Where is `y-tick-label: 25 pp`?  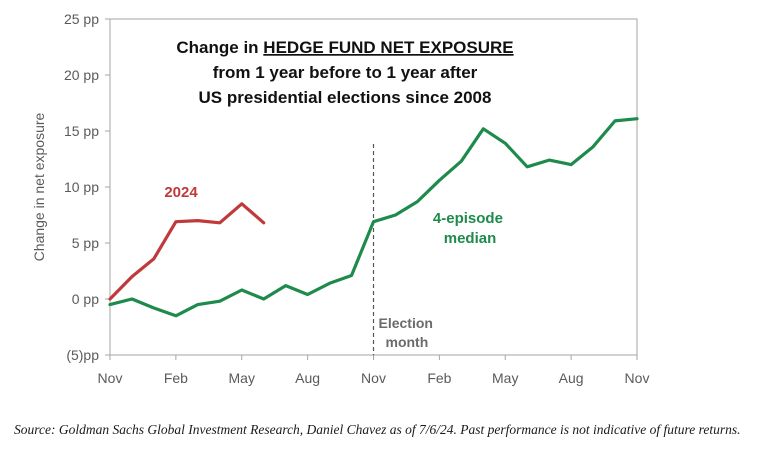 y-tick-label: 25 pp is located at coordinates (81, 19).